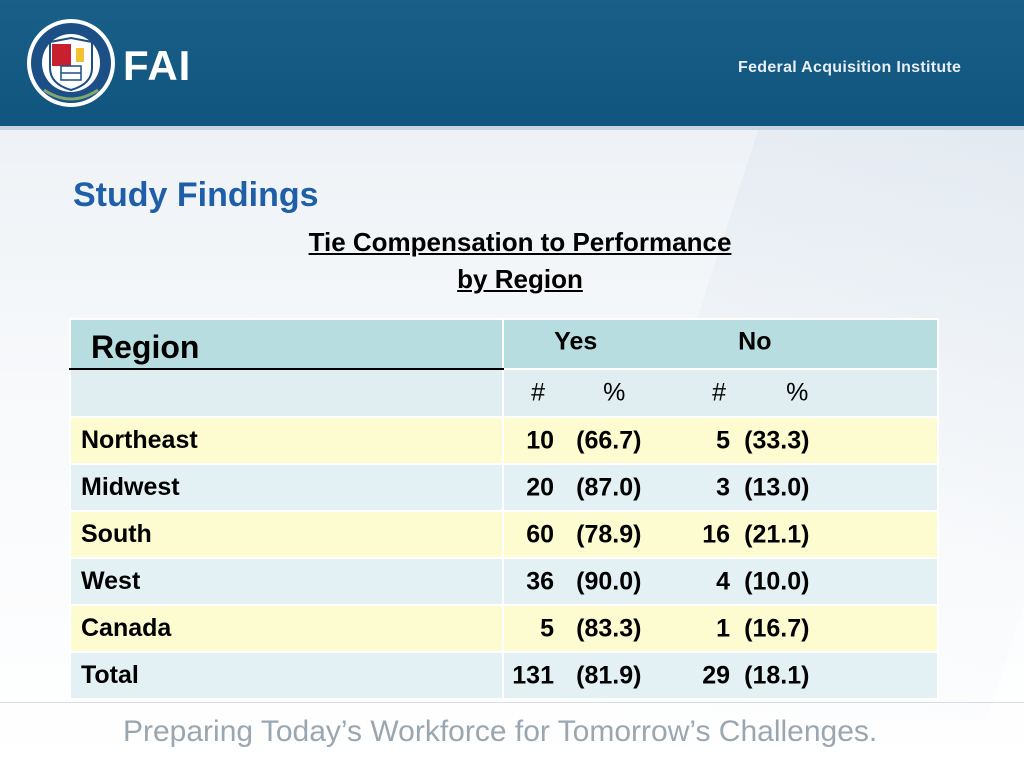 This screenshot has width=1024, height=768. I want to click on yes-count-header: #, so click(538, 392).